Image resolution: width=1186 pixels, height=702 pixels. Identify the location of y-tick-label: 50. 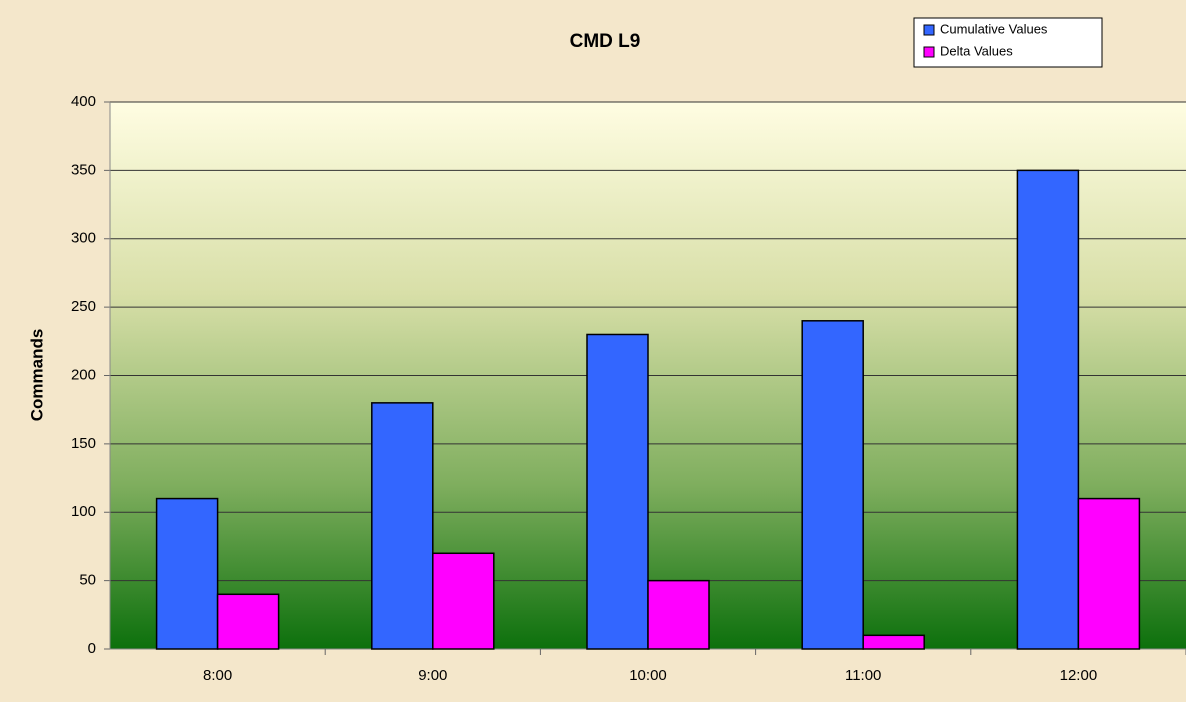
(87, 580).